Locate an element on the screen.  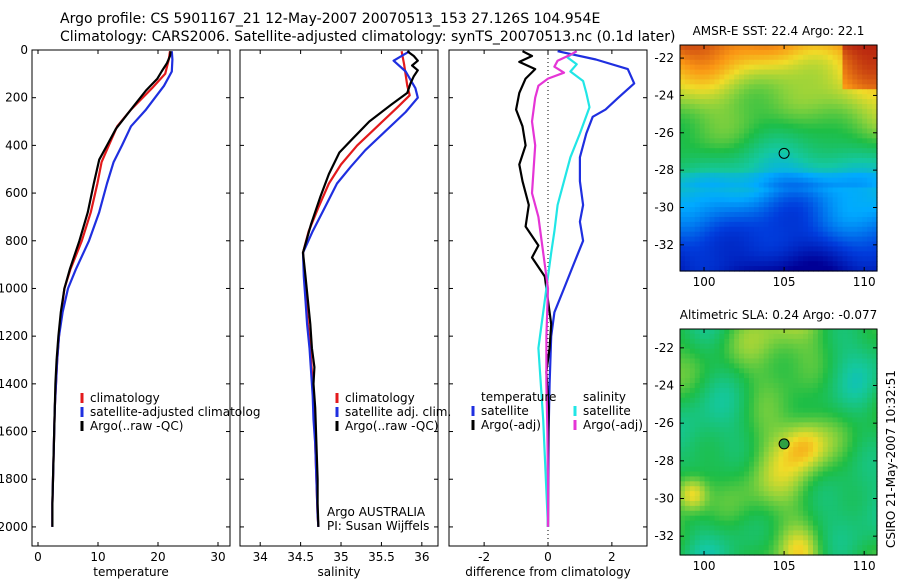
salinity-xtick-label: 35.5 is located at coordinates (381, 557).